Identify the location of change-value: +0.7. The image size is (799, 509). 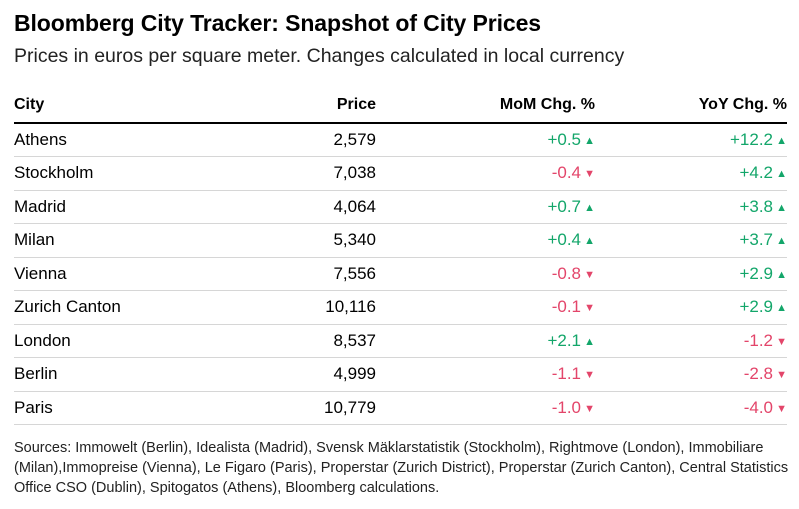
(564, 206).